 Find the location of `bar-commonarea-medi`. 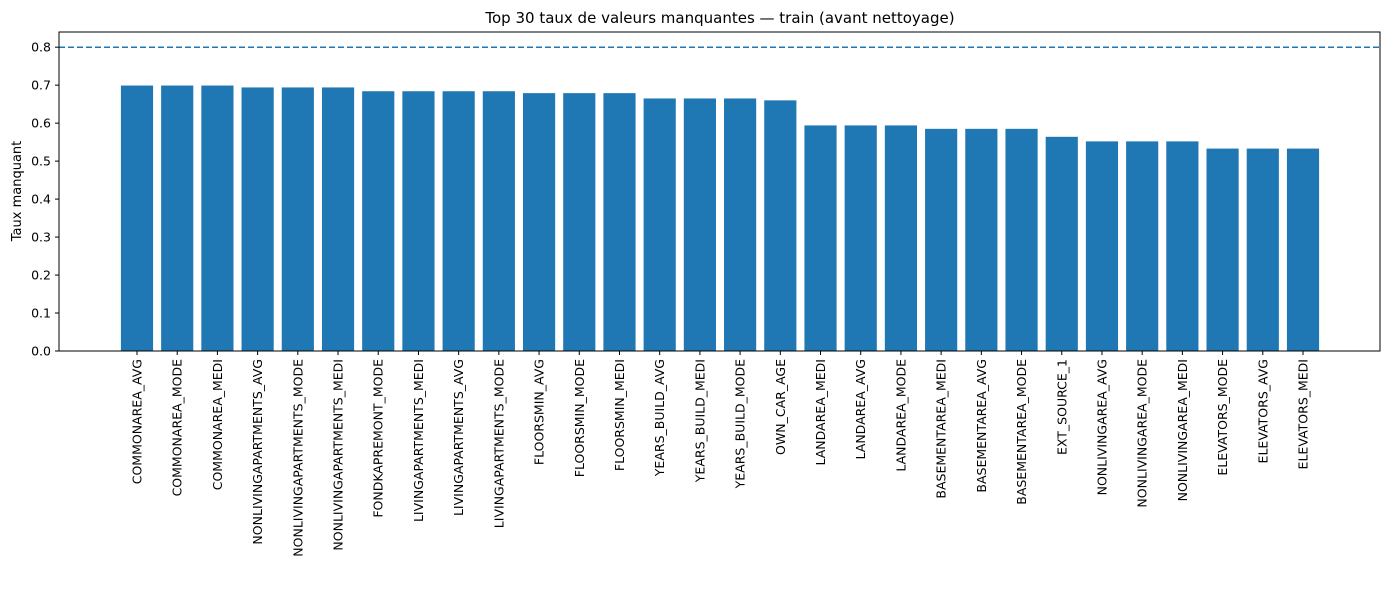

bar-commonarea-medi is located at coordinates (217, 218).